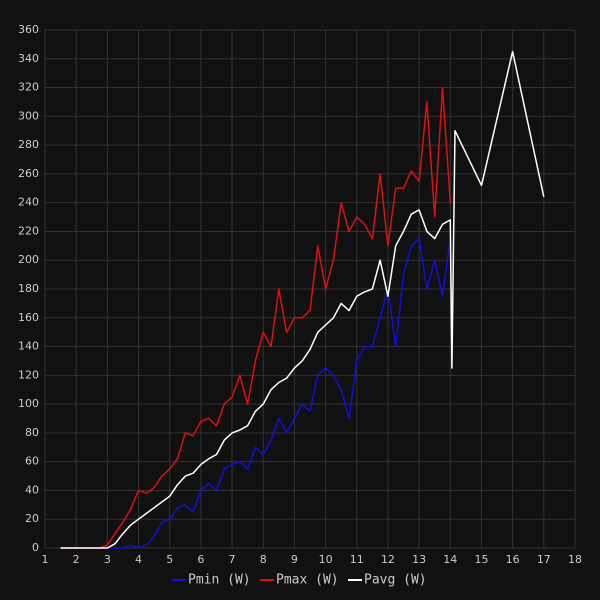  I want to click on x-tick-label: 4, so click(138, 559).